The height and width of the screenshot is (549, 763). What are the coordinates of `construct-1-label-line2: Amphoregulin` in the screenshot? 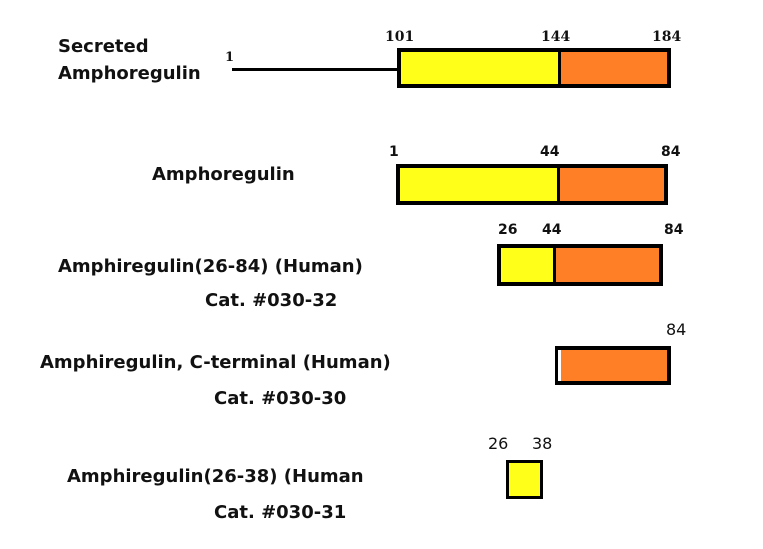 It's located at (129, 73).